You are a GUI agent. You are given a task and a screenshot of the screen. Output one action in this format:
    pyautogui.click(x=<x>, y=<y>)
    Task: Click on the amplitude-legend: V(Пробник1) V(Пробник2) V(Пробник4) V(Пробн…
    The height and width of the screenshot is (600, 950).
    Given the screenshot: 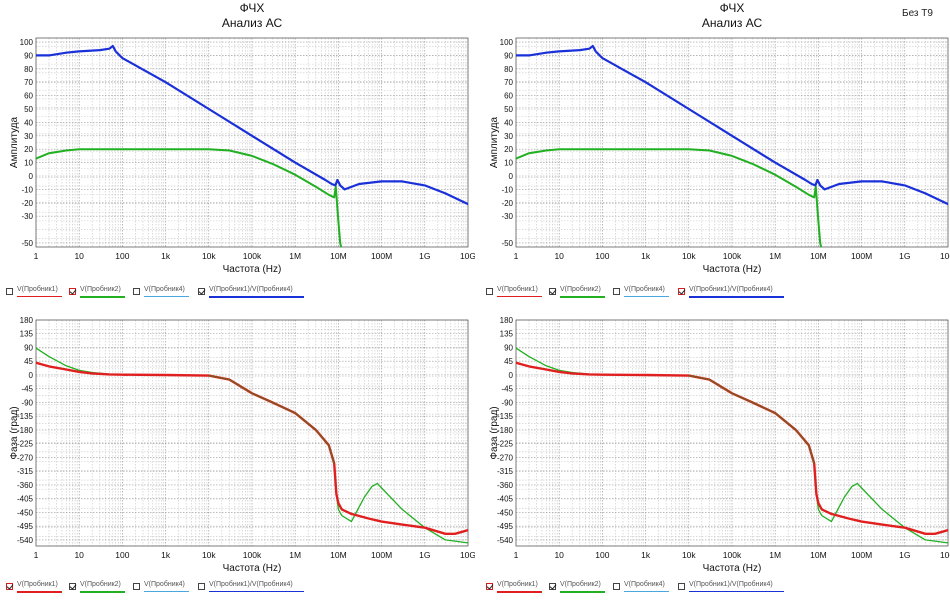 What is the action you would take?
    pyautogui.click(x=715, y=293)
    